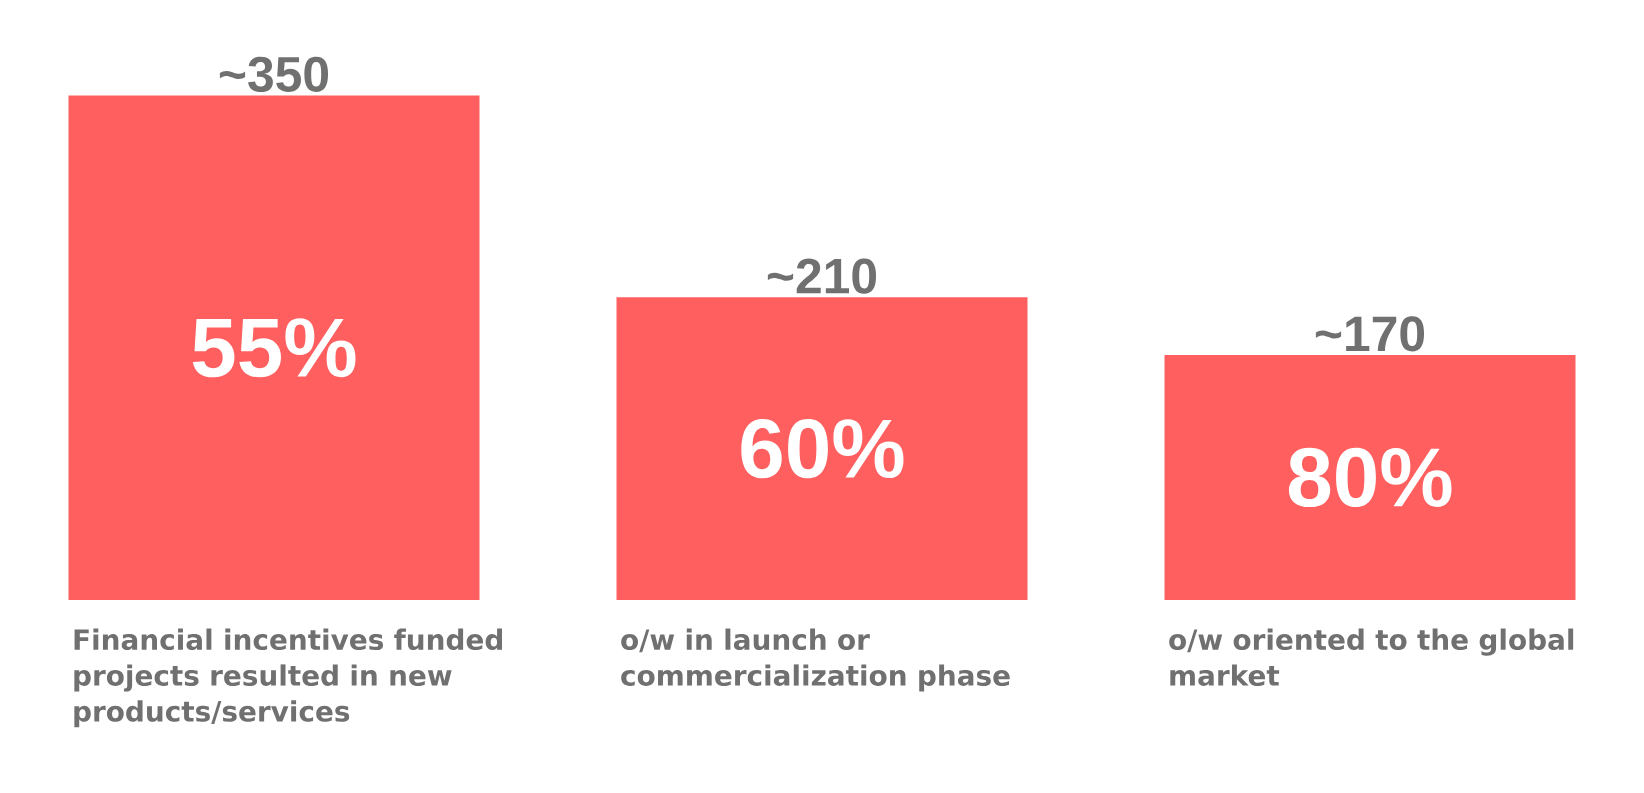  I want to click on annotation: 80%, so click(1370, 477).